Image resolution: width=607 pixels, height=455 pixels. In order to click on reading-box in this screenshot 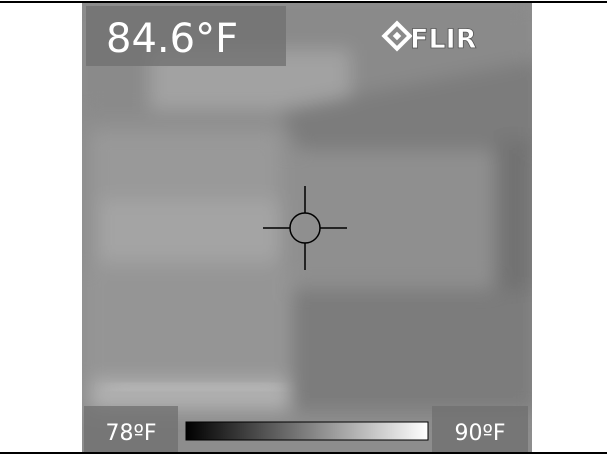, I will do `click(186, 36)`.